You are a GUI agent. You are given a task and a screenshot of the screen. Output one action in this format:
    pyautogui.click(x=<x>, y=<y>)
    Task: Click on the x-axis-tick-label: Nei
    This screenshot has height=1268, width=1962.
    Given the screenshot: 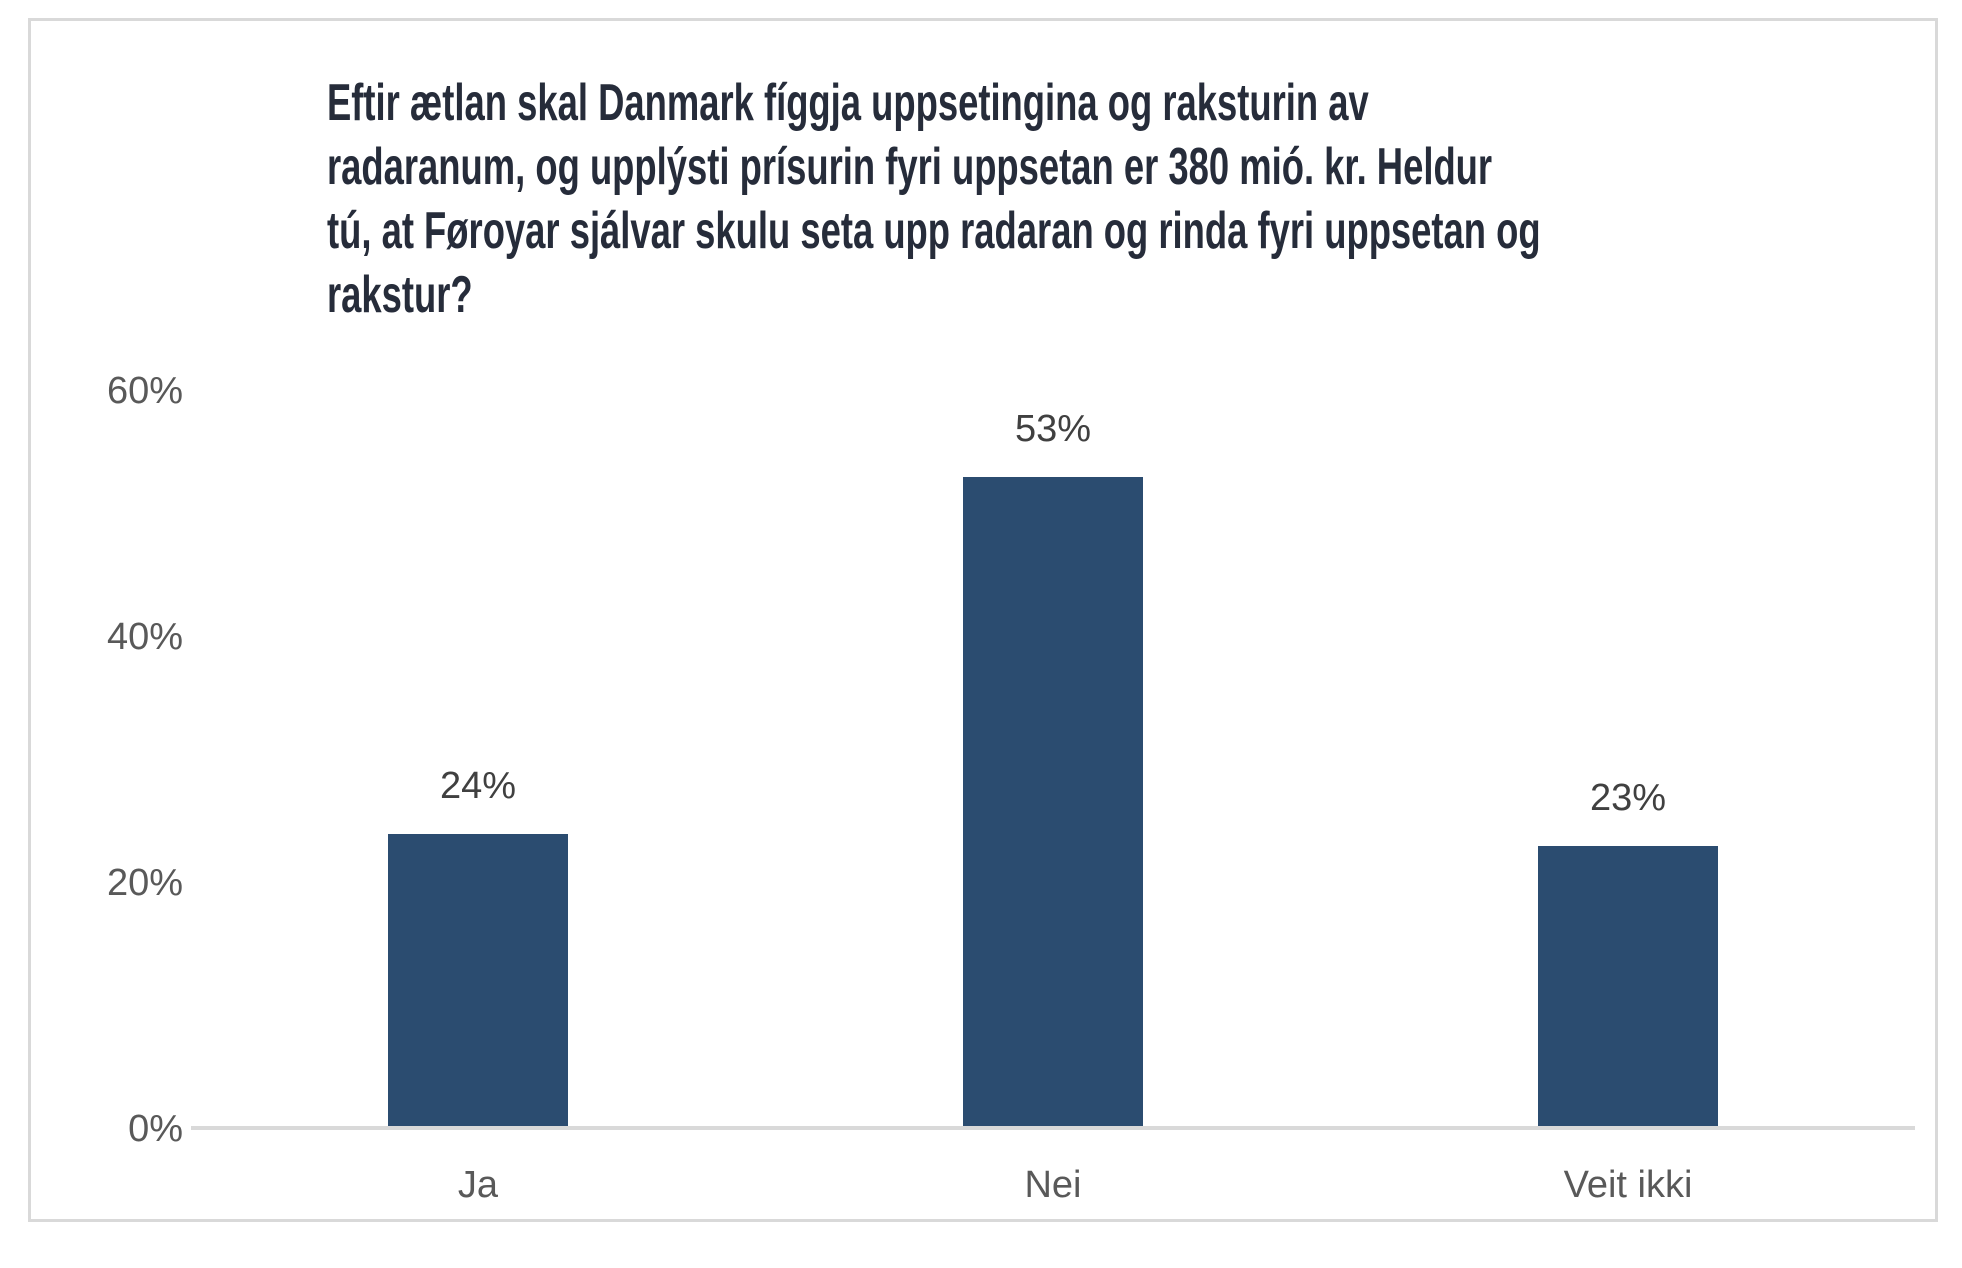 What is the action you would take?
    pyautogui.click(x=1053, y=1185)
    